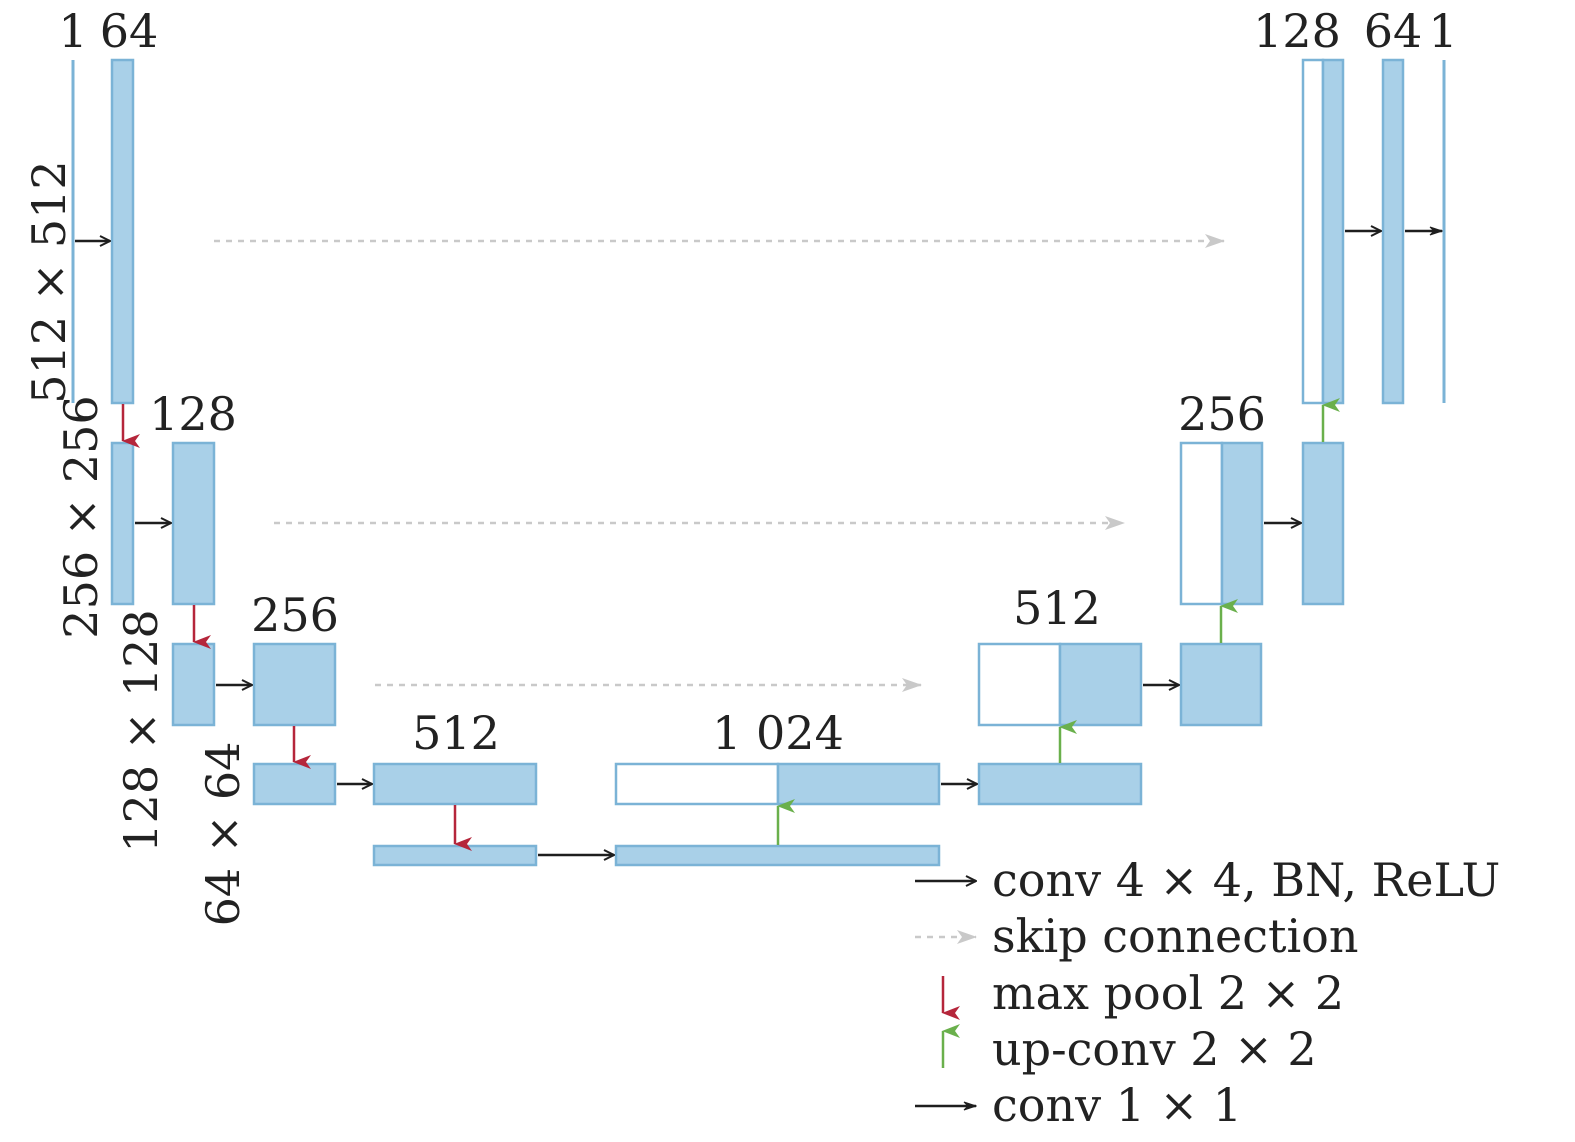  What do you see at coordinates (1313, 231) in the screenshot?
I see `concat1-copied-block` at bounding box center [1313, 231].